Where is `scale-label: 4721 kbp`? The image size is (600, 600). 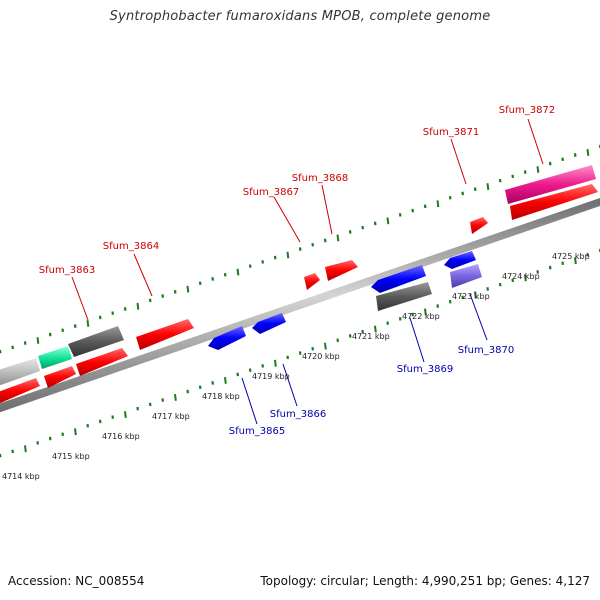
scale-label: 4721 kbp is located at coordinates (371, 336).